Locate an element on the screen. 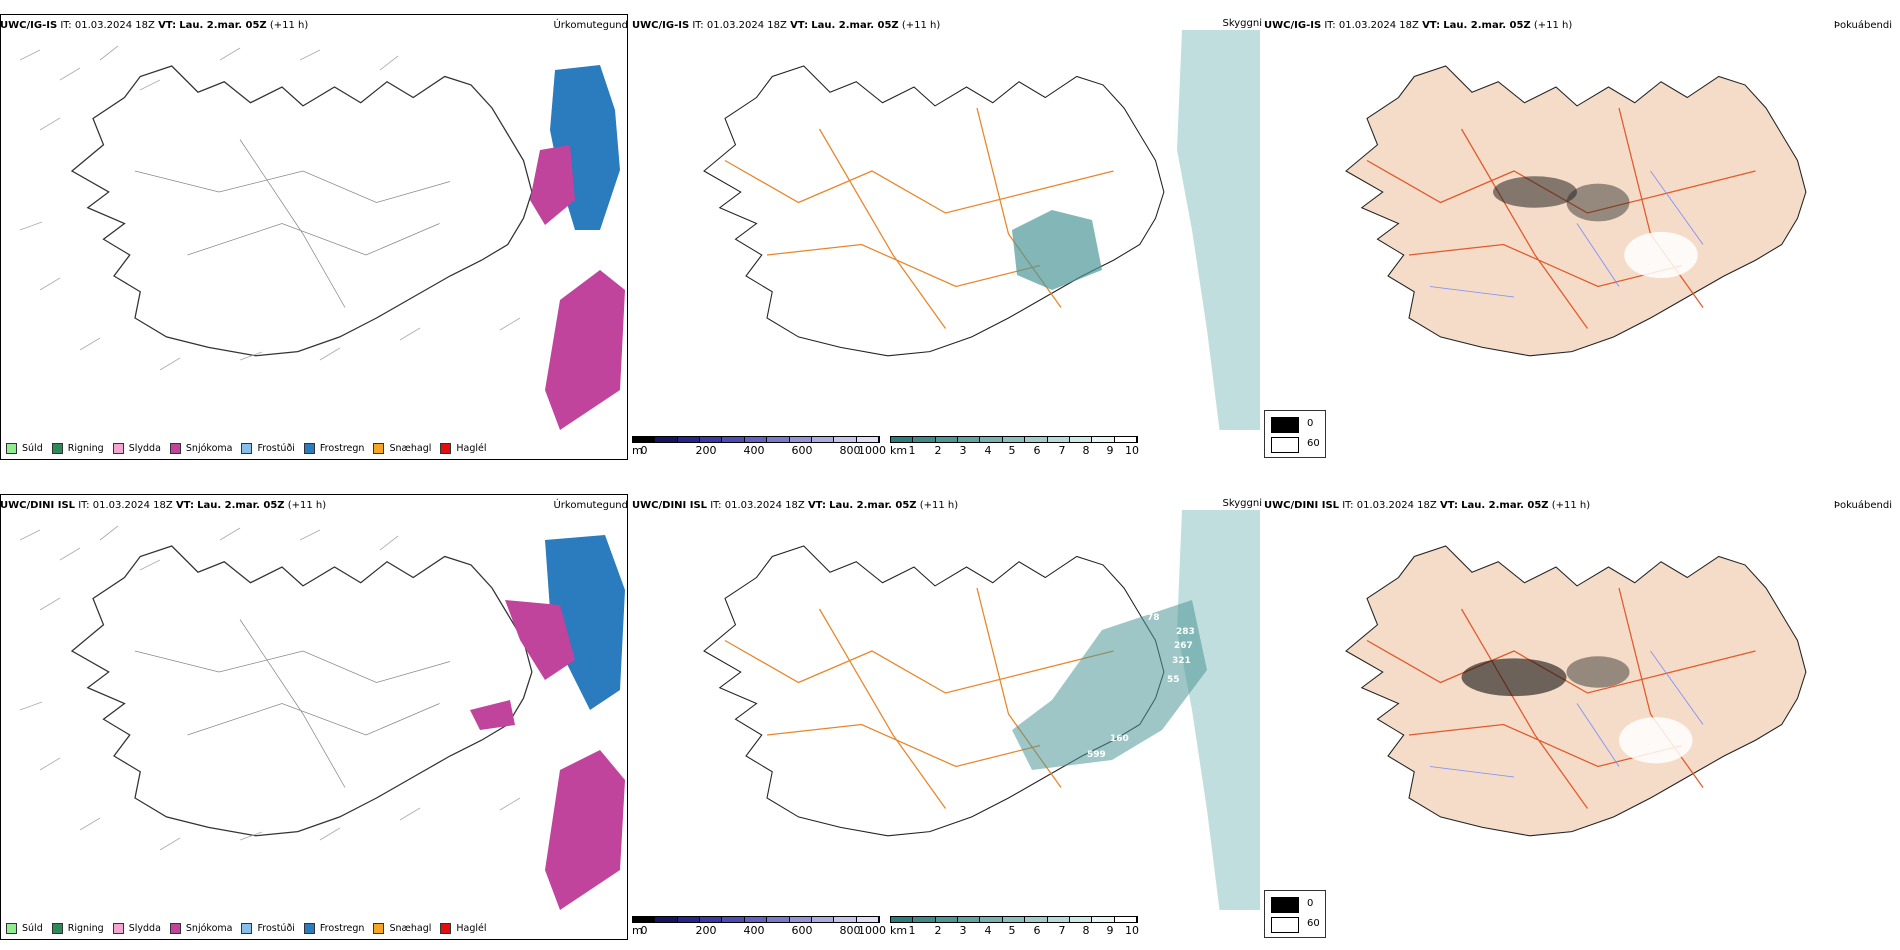  legend-item: Frostregn is located at coordinates (333, 928).